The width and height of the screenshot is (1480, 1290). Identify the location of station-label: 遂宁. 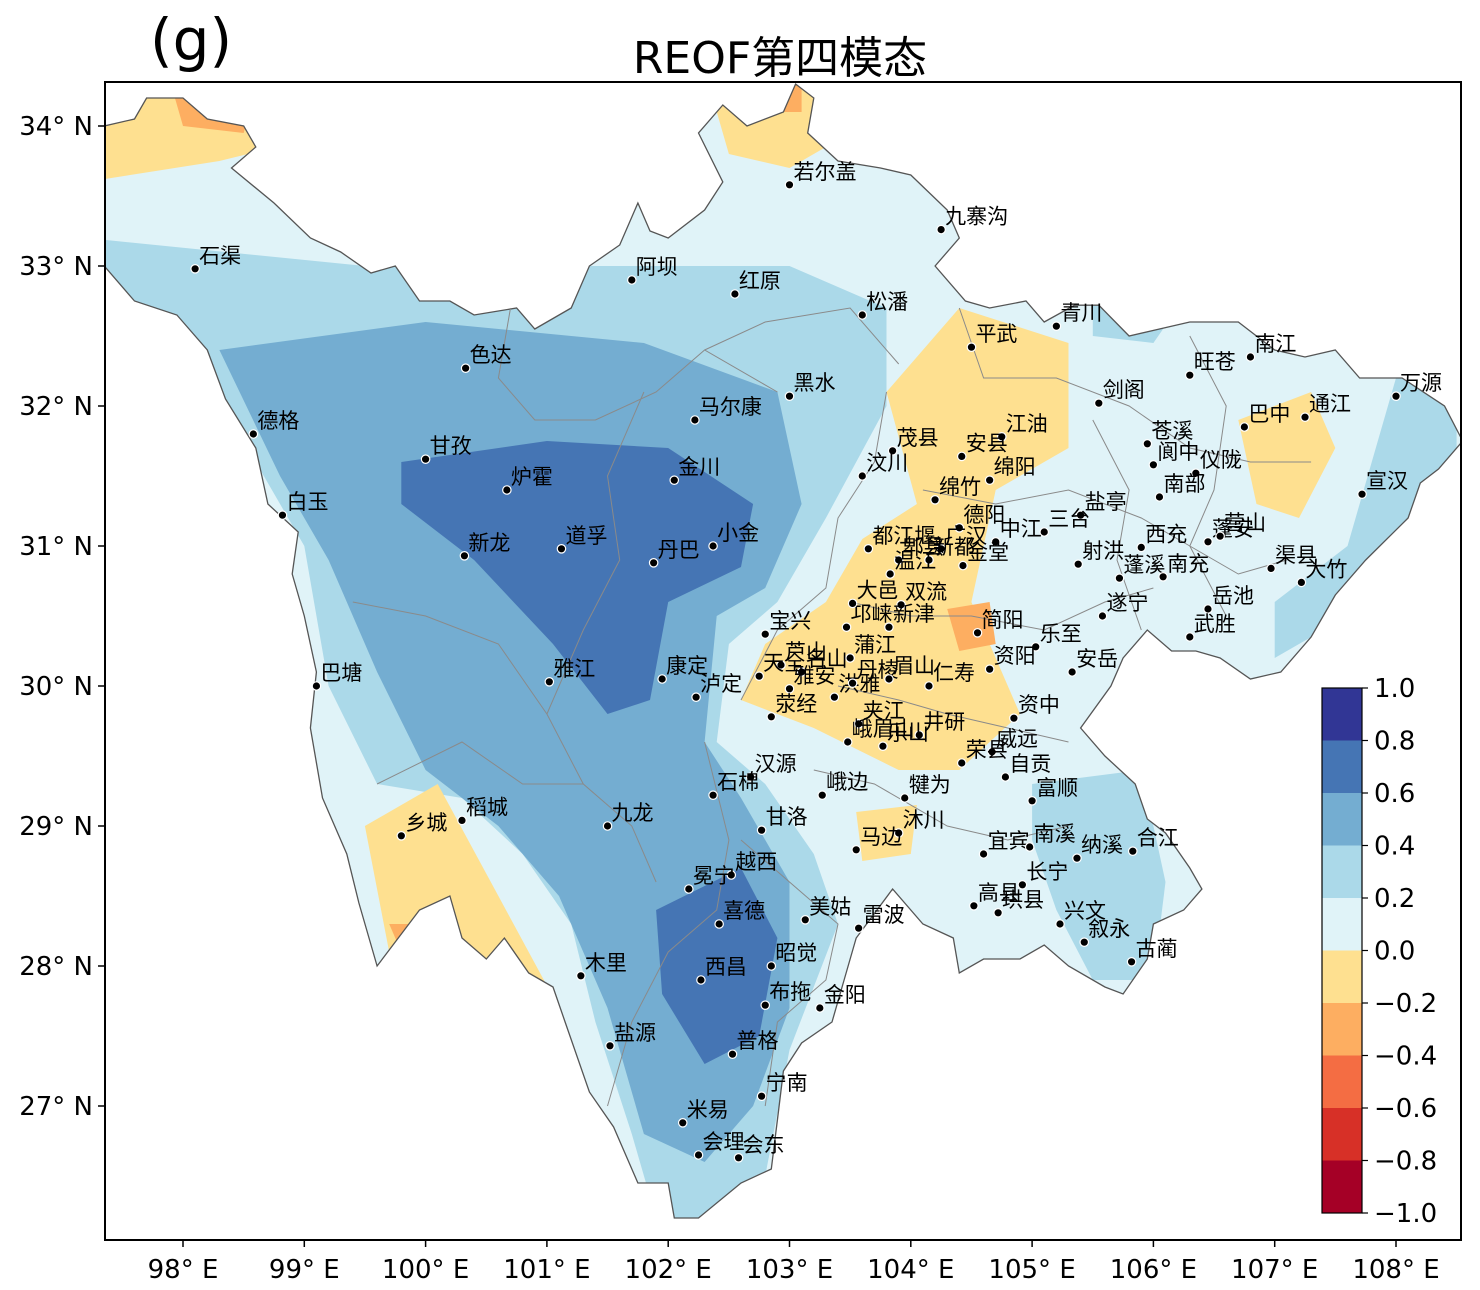
(1127, 603).